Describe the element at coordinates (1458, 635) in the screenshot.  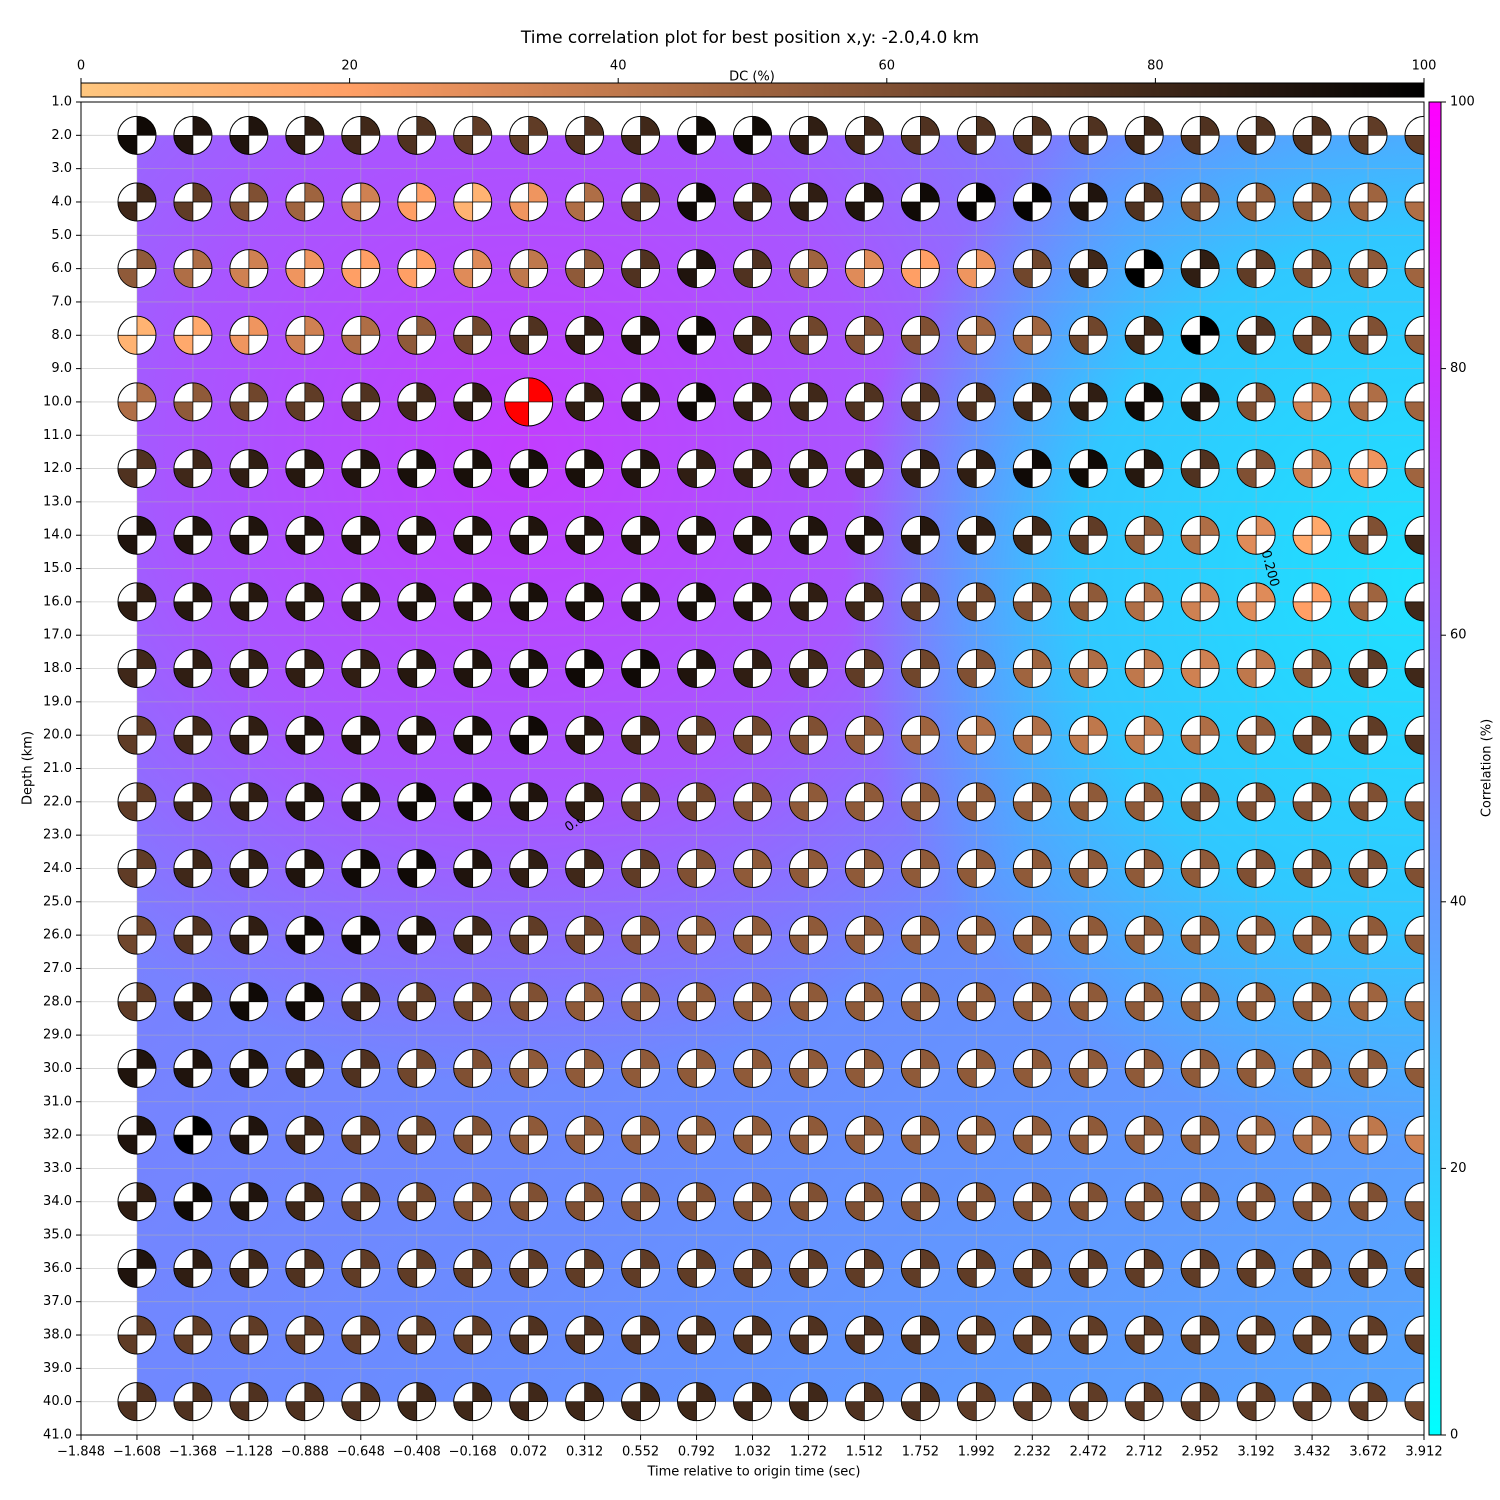
I see `corr-tick-label: 60` at that location.